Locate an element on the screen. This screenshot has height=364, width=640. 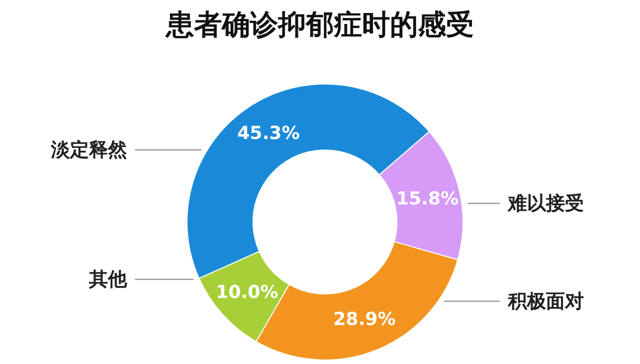
slice-label: 难以接受 is located at coordinates (545, 203).